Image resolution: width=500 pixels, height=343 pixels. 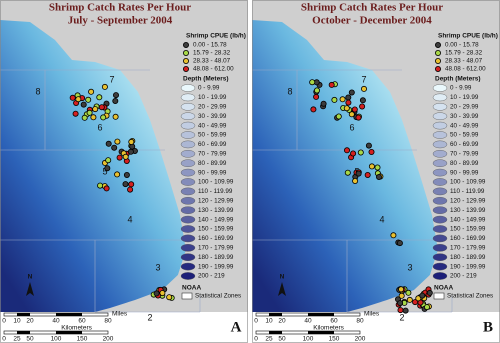 I want to click on miles-label: Miles, so click(x=120, y=314).